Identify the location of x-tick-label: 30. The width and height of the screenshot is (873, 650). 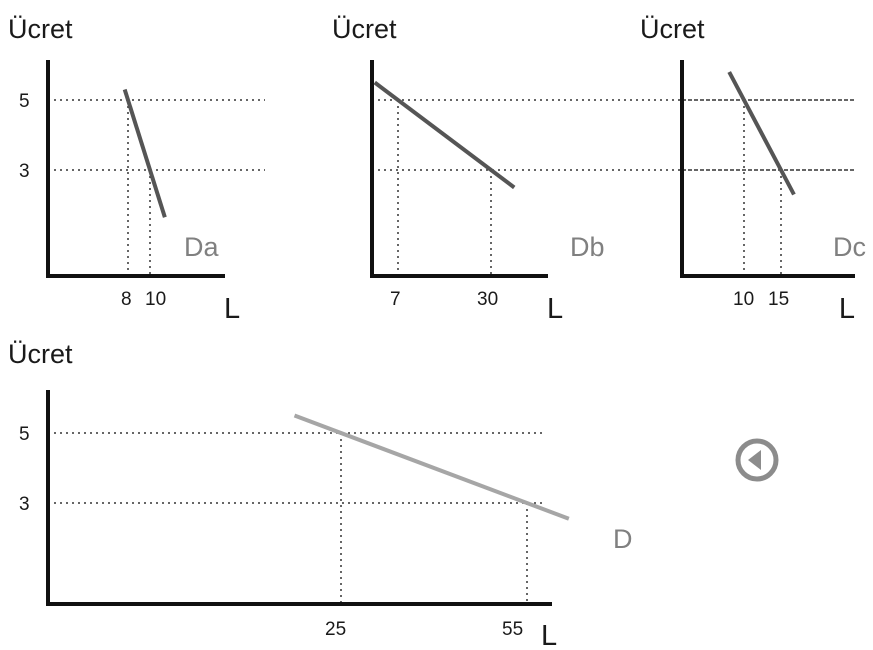
(487, 299).